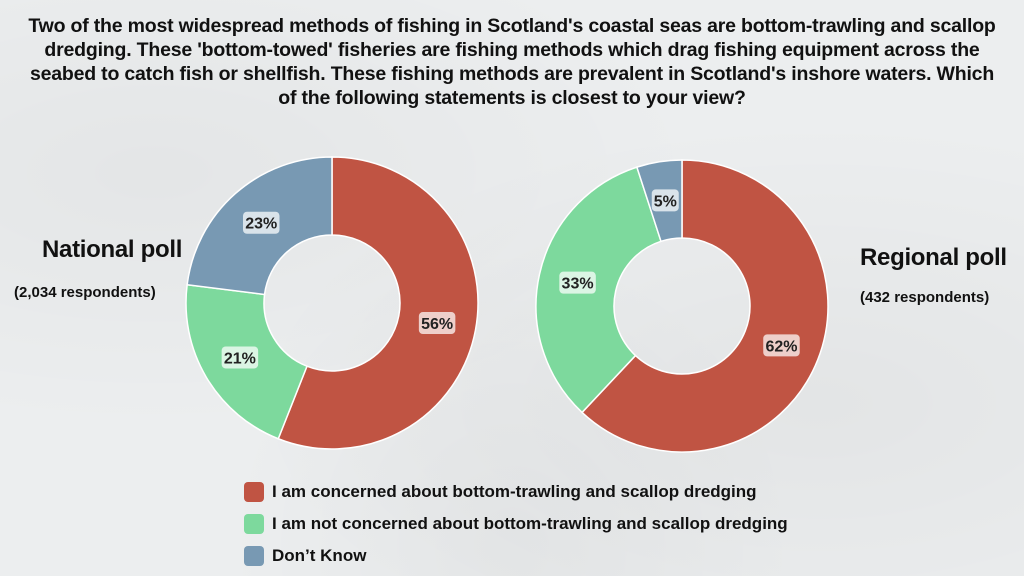  I want to click on national-label-box-not-concerned, so click(240, 357).